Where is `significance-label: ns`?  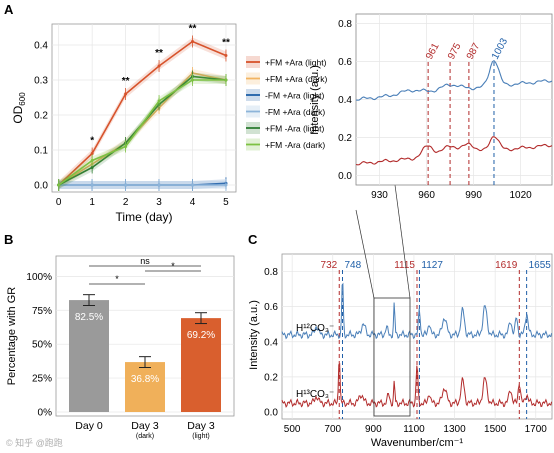 significance-label: ns is located at coordinates (145, 261).